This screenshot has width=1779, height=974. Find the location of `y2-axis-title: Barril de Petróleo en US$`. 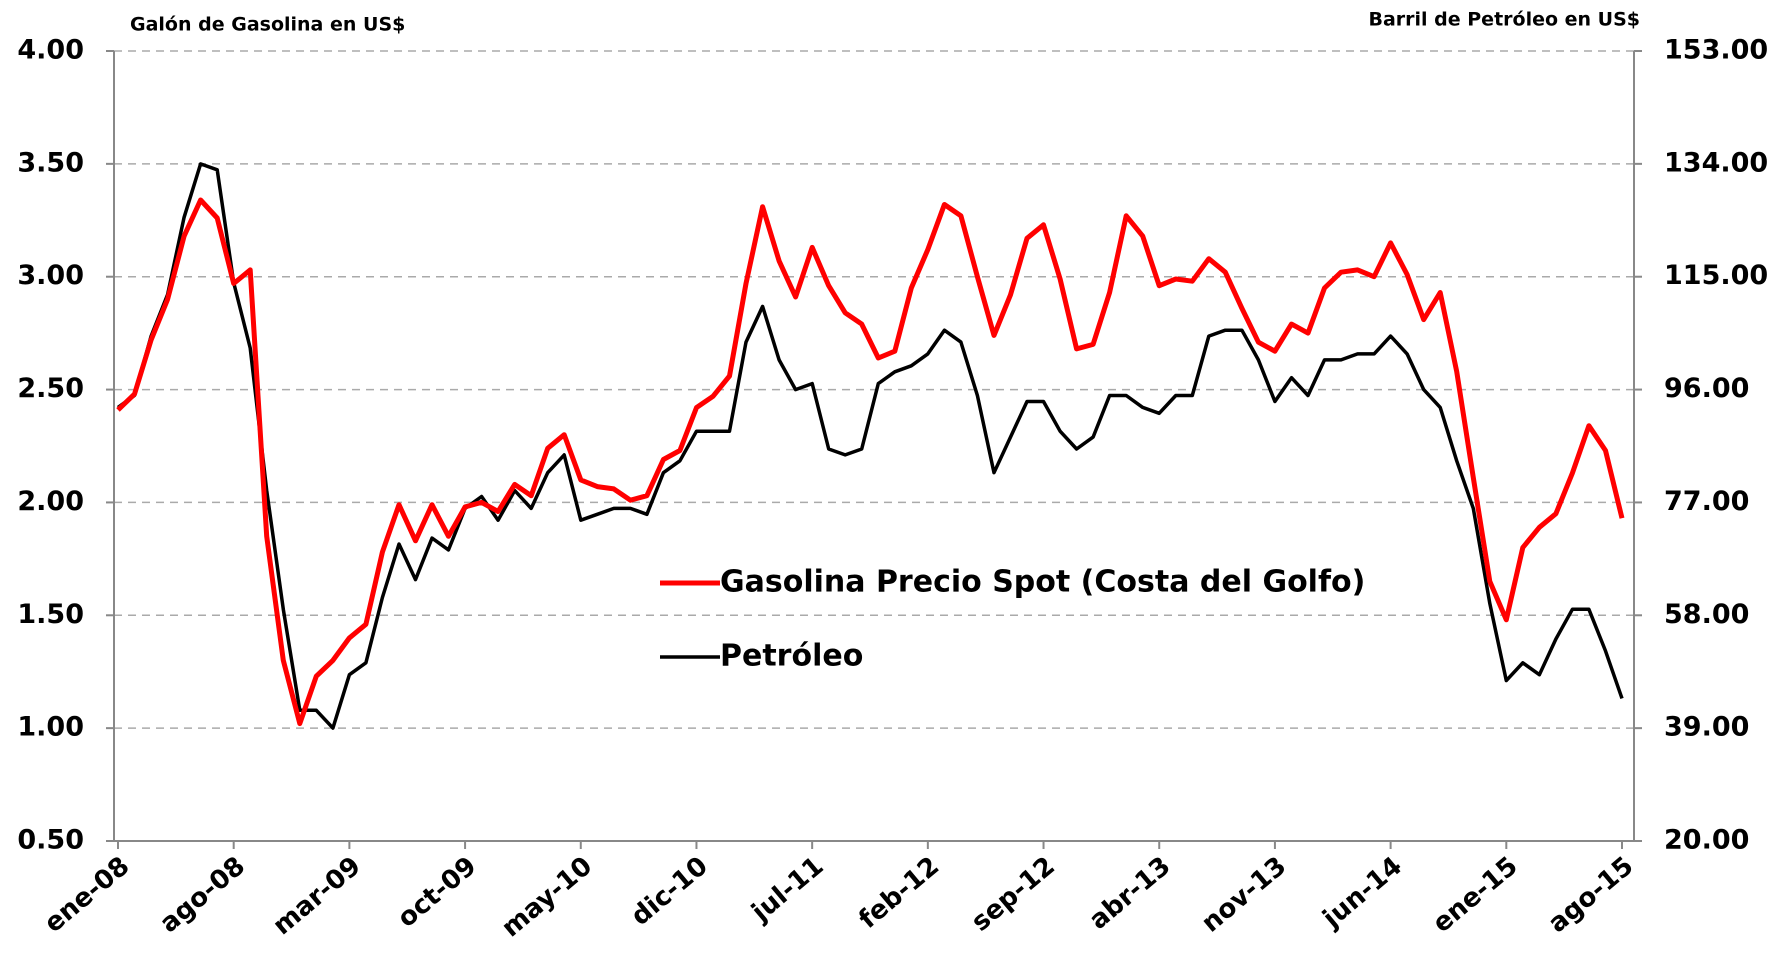

y2-axis-title: Barril de Petróleo en US$ is located at coordinates (1504, 20).